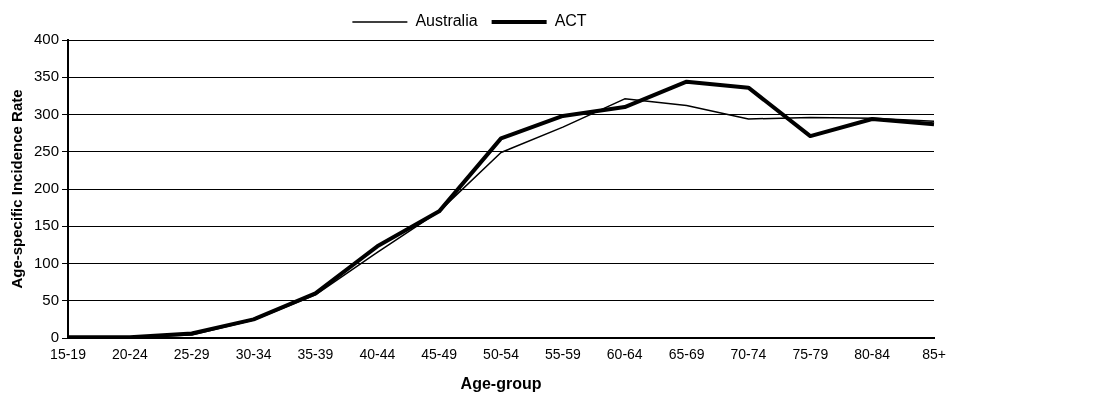 The height and width of the screenshot is (403, 1094). What do you see at coordinates (748, 354) in the screenshot?
I see `x-tick-label: 70-74` at bounding box center [748, 354].